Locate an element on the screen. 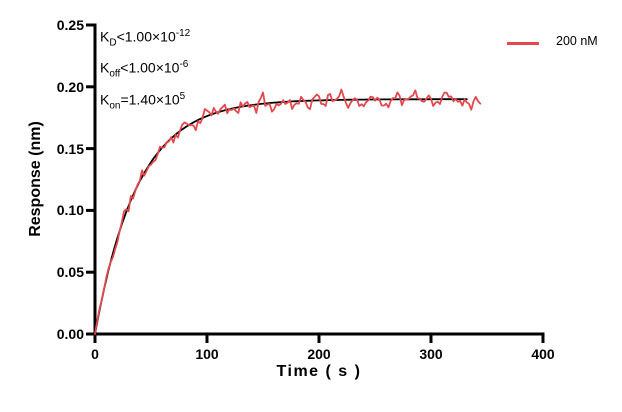 This screenshot has height=412, width=622. kinetics-subscript: on is located at coordinates (115, 106).